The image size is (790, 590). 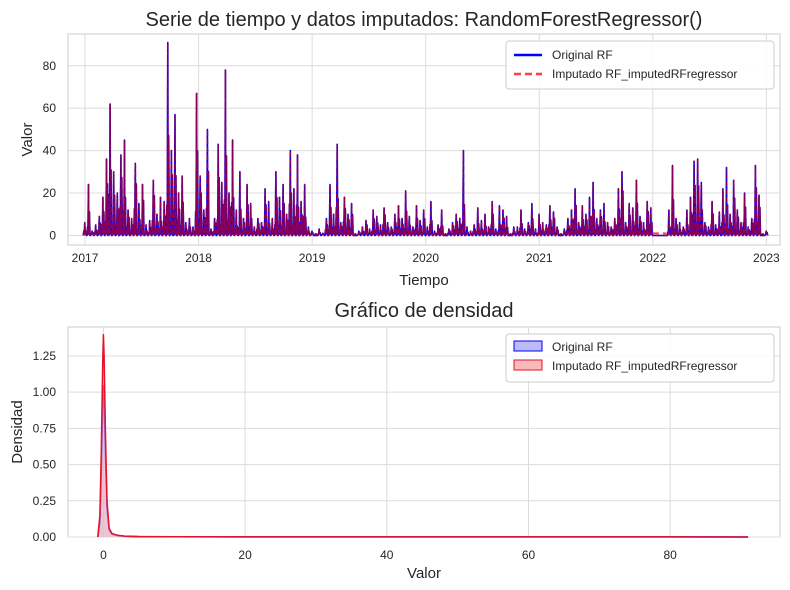 I want to click on y-tick-label: 20, so click(x=50, y=193).